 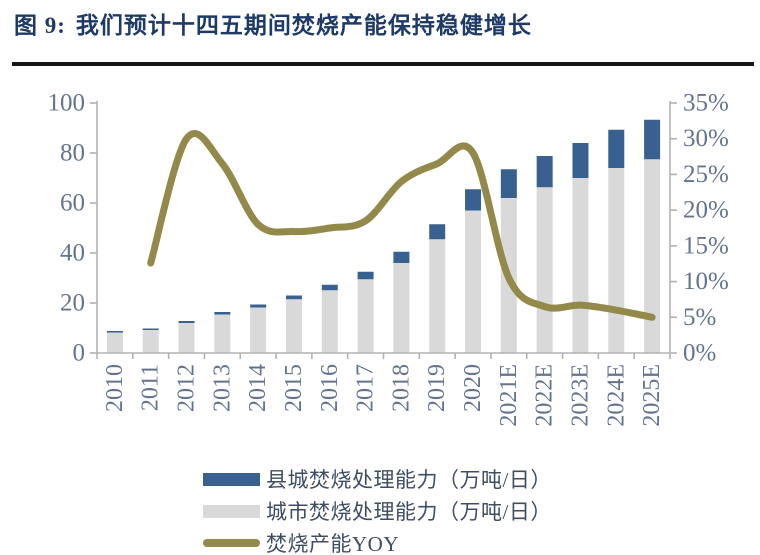 What do you see at coordinates (332, 543) in the screenshot?
I see `legend-label-yoy: 焚烧产能YOY` at bounding box center [332, 543].